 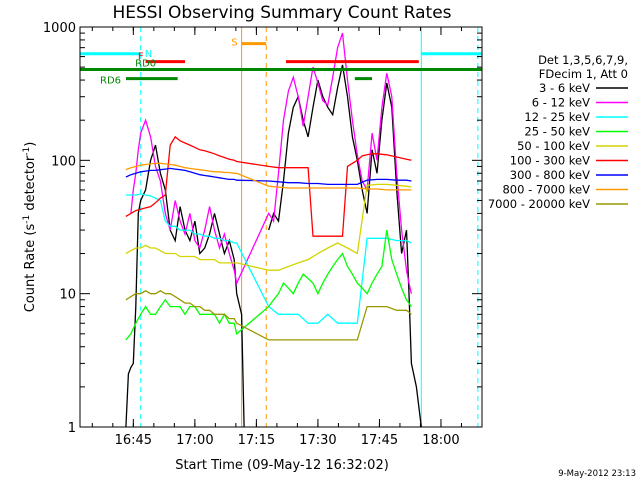 What do you see at coordinates (133, 440) in the screenshot?
I see `x-tick-label: 16:45` at bounding box center [133, 440].